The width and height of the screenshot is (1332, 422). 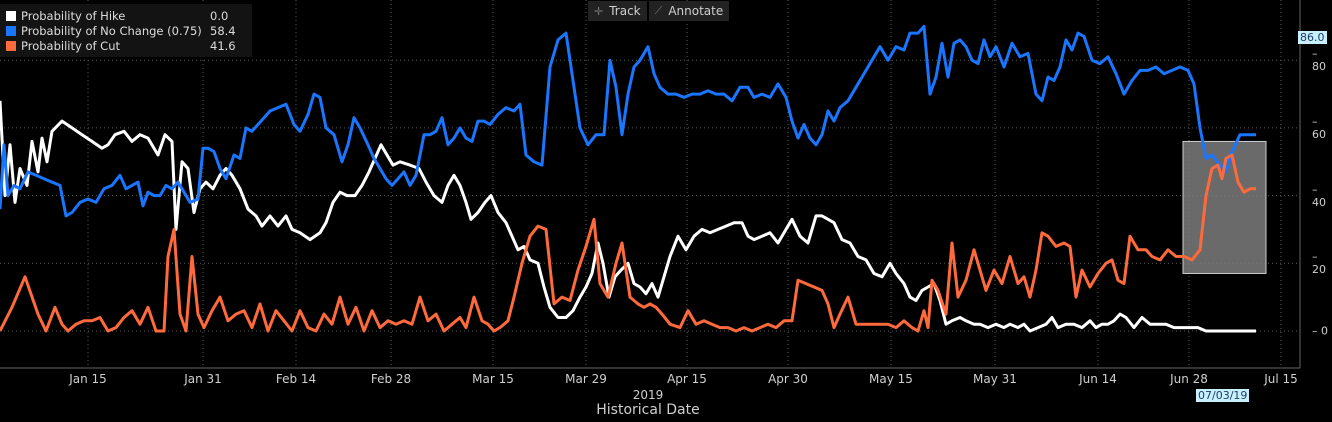 What do you see at coordinates (1098, 379) in the screenshot?
I see `x-tick-label: Jun 14` at bounding box center [1098, 379].